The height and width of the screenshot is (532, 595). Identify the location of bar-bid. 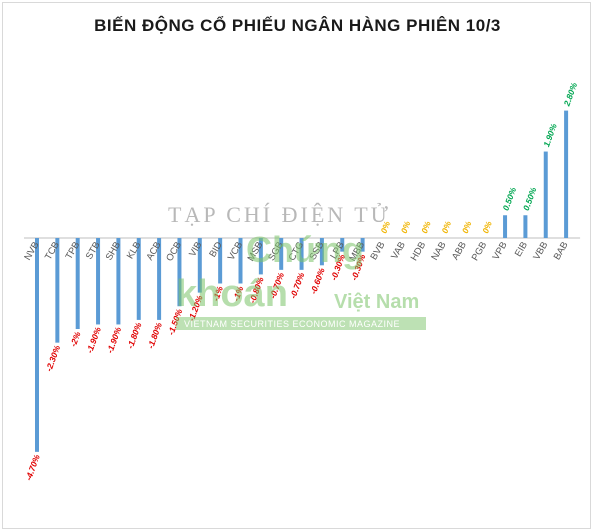
(220, 261).